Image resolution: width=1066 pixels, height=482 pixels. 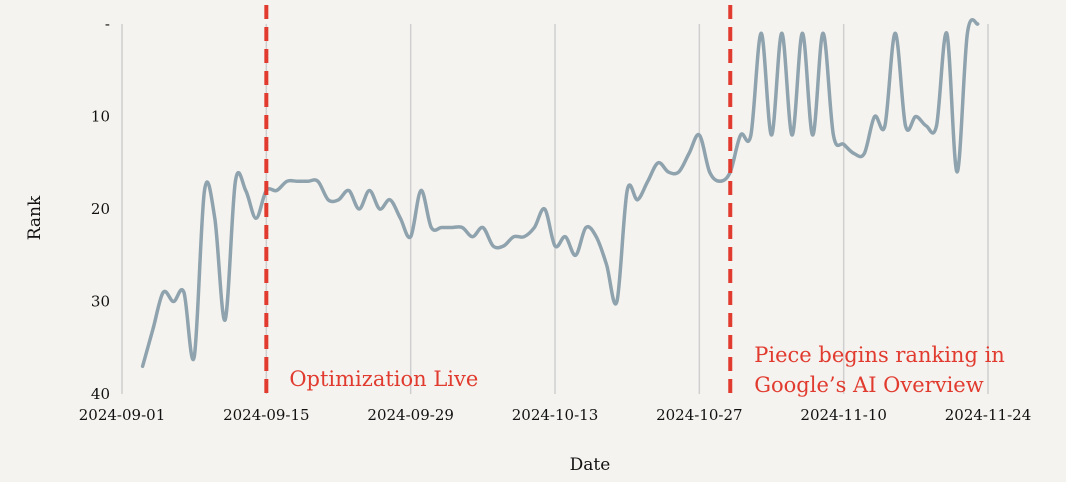 I want to click on y-tick-label: 20, so click(x=100, y=209).